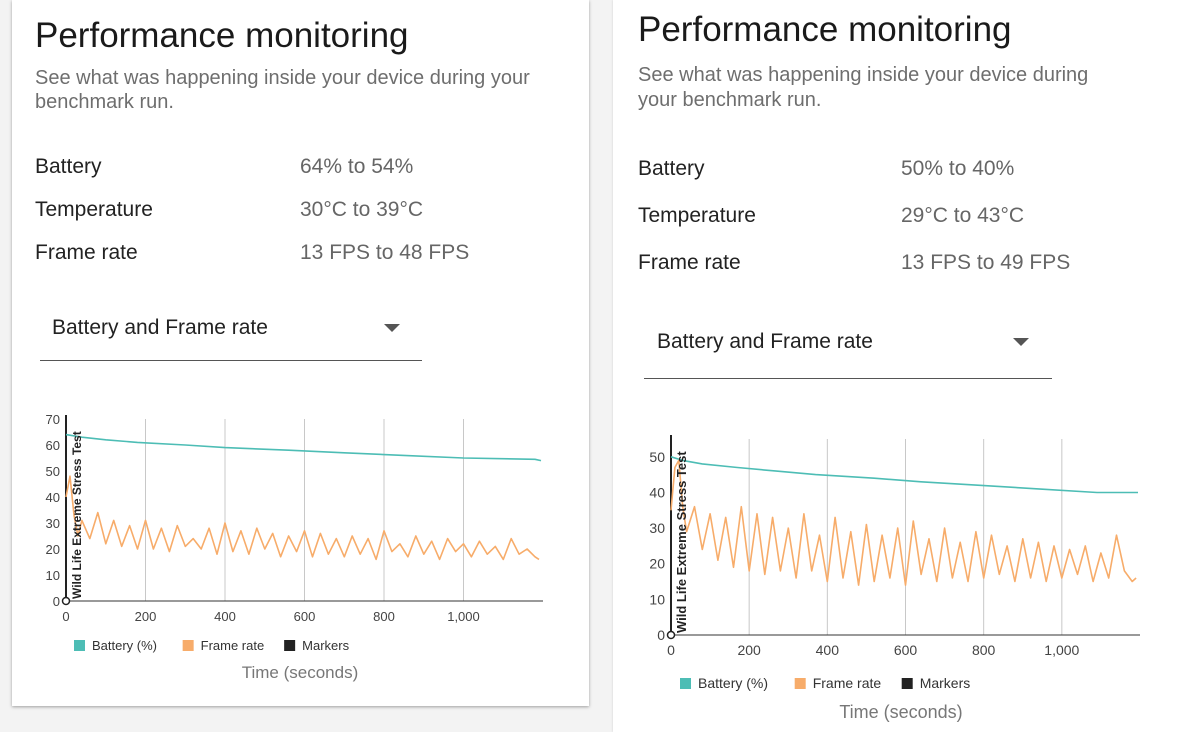  What do you see at coordinates (53, 419) in the screenshot?
I see `y-tick-label: 70` at bounding box center [53, 419].